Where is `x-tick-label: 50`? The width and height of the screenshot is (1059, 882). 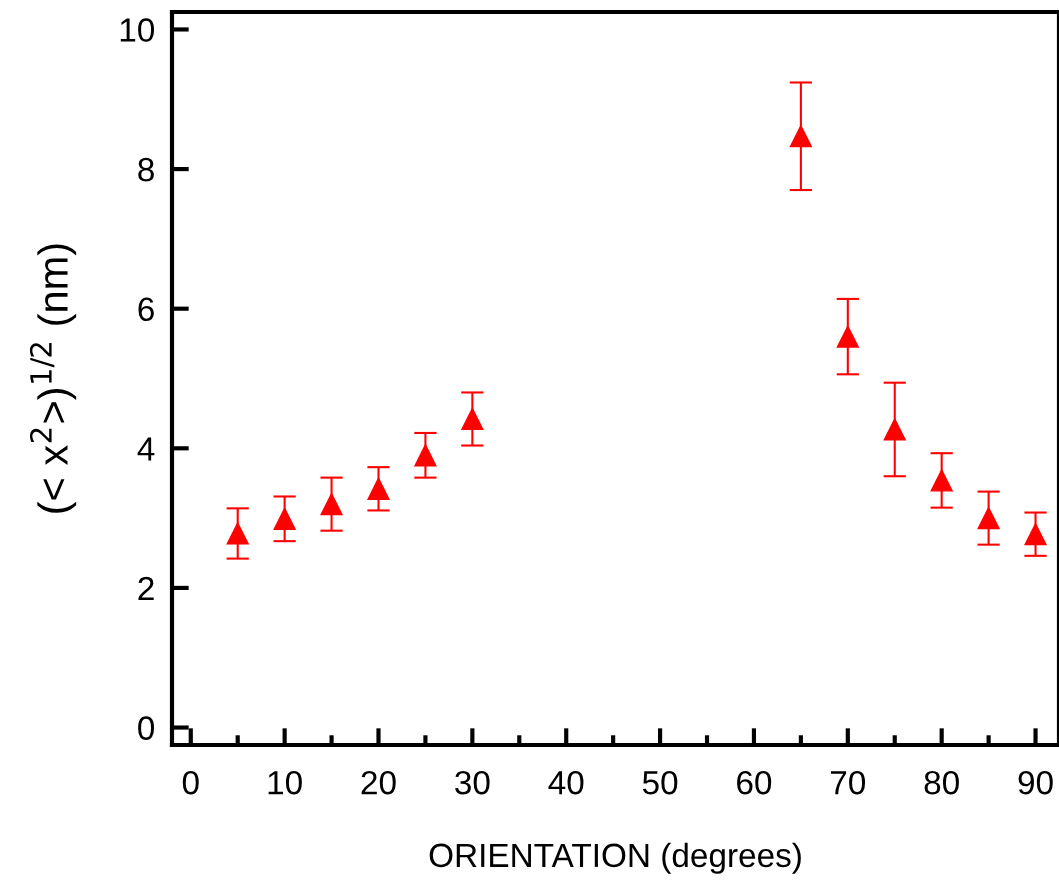 x-tick-label: 50 is located at coordinates (660, 782).